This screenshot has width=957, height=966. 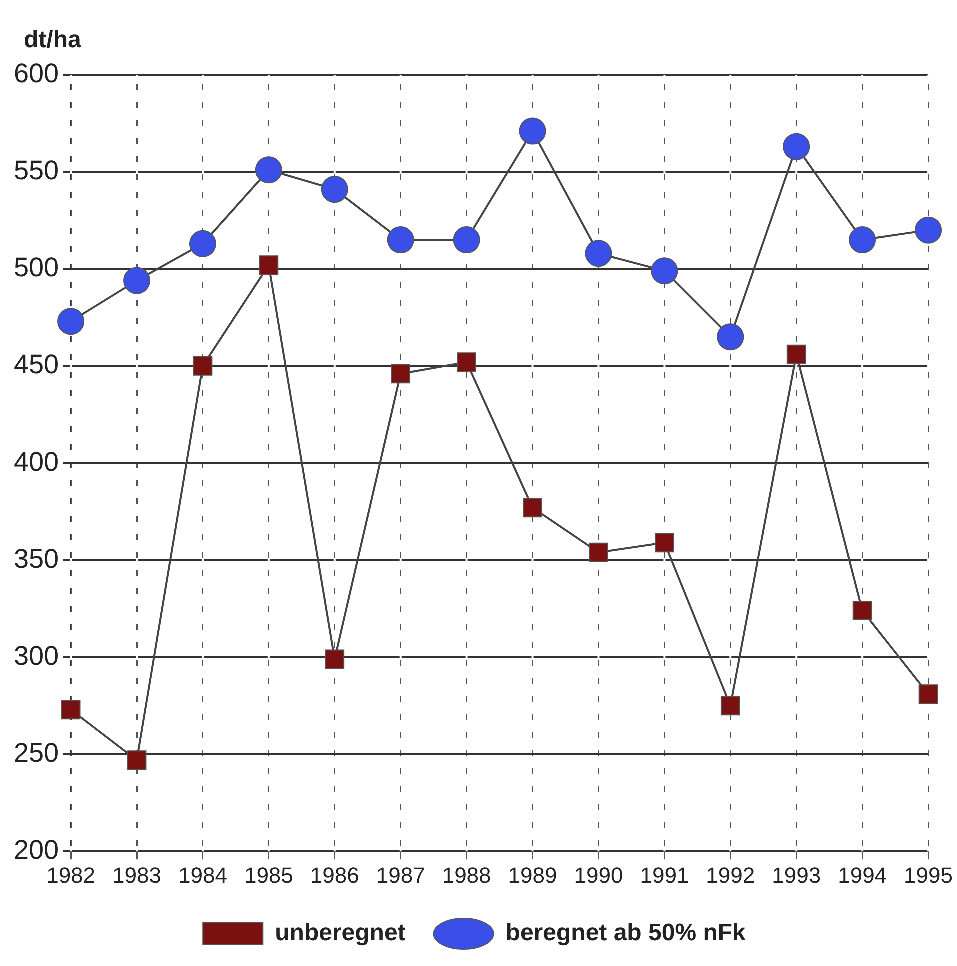 I want to click on y-tick-label: 350, so click(x=37, y=559).